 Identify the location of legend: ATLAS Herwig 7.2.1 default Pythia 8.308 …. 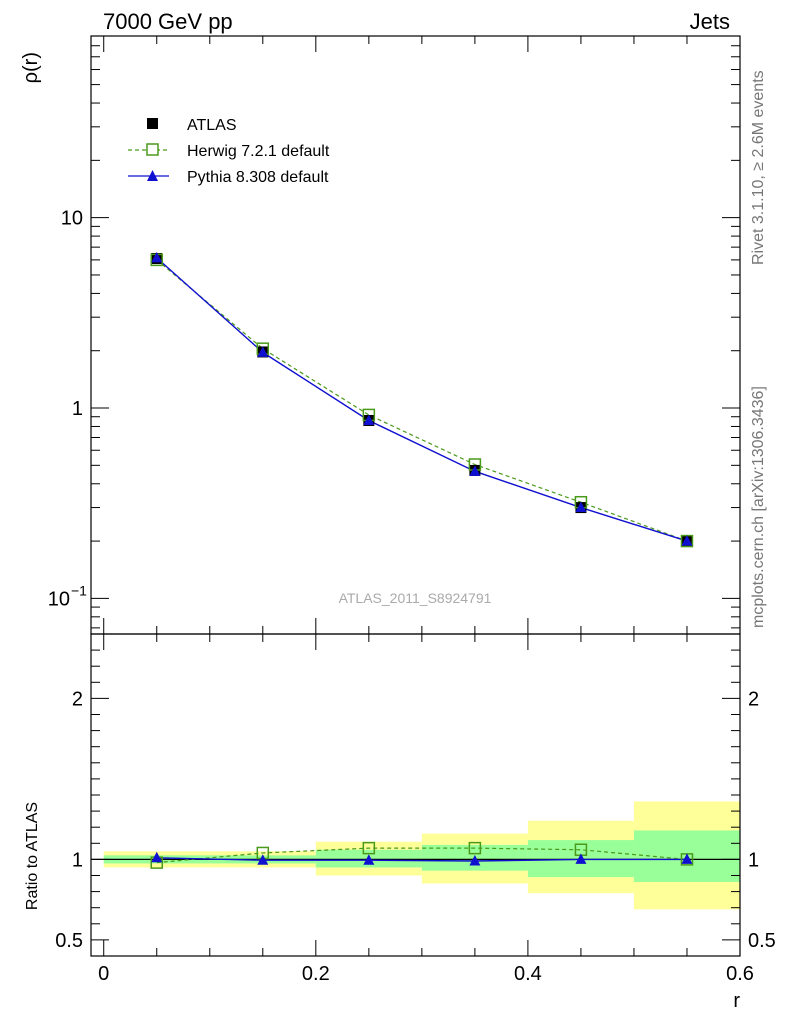
(229, 151).